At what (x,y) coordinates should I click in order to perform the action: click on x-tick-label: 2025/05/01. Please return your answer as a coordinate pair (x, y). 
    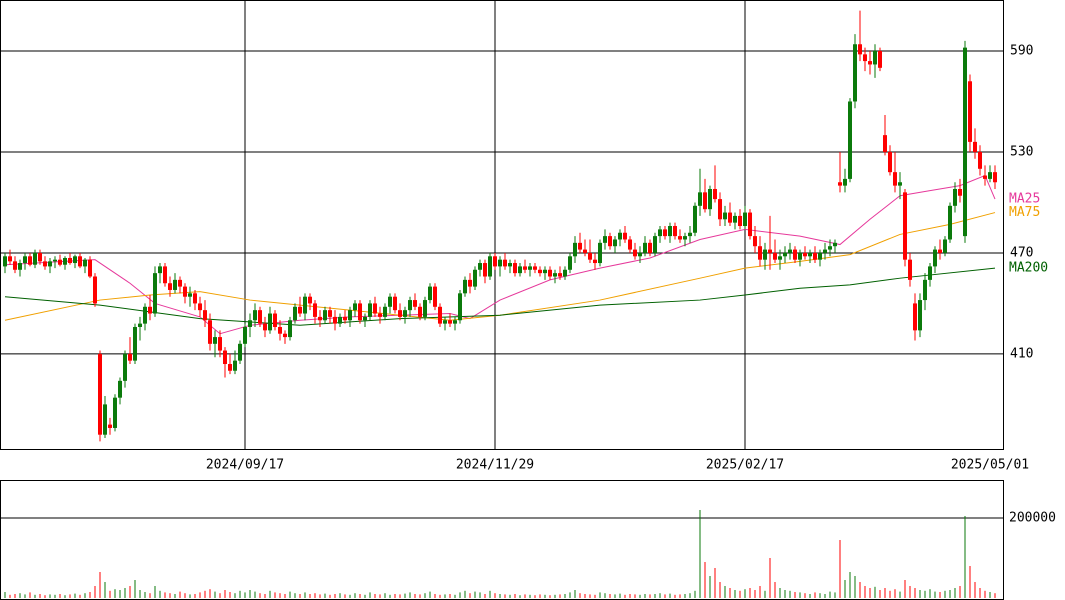
    Looking at the image, I should click on (990, 465).